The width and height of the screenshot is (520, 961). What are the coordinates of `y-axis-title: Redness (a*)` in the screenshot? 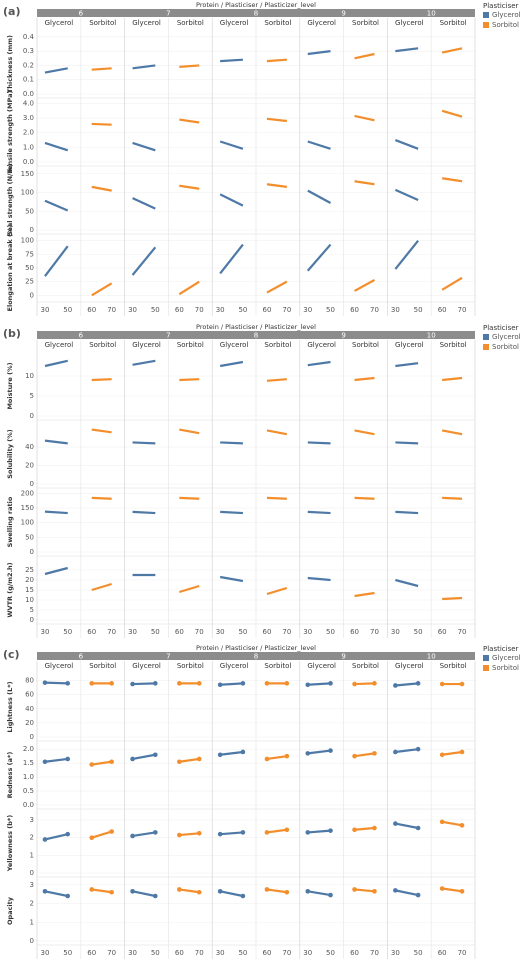 It's located at (10, 775).